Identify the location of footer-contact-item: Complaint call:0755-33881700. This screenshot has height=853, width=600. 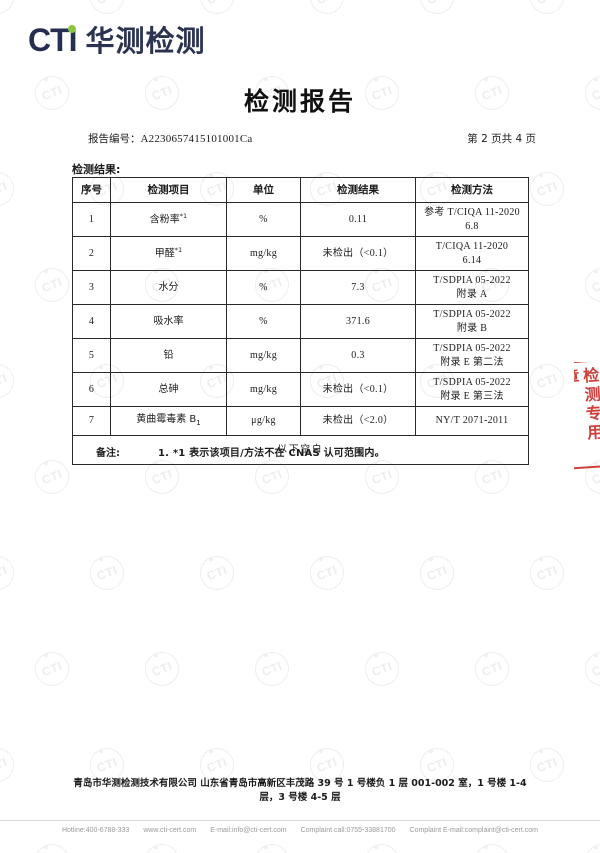
(348, 830).